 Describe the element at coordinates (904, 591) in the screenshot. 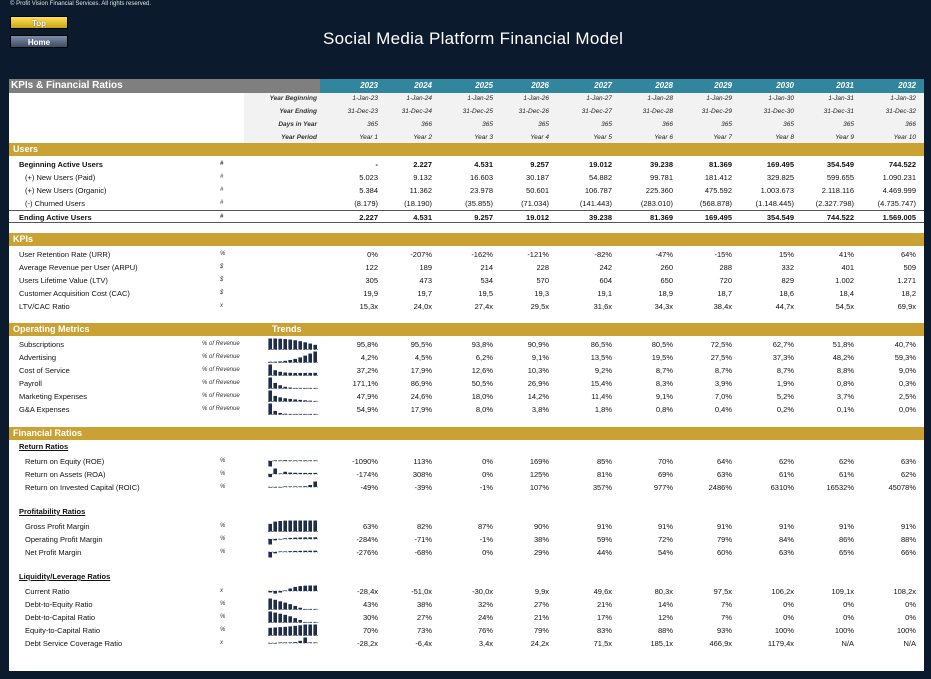

I see `row-value: 108,2x` at that location.